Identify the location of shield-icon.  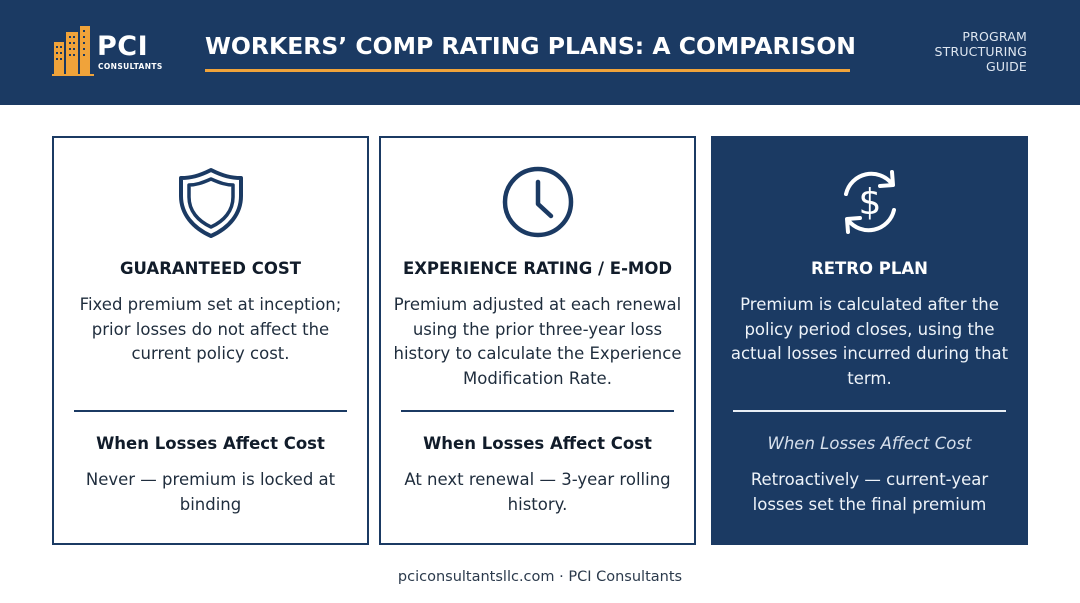
(210, 203).